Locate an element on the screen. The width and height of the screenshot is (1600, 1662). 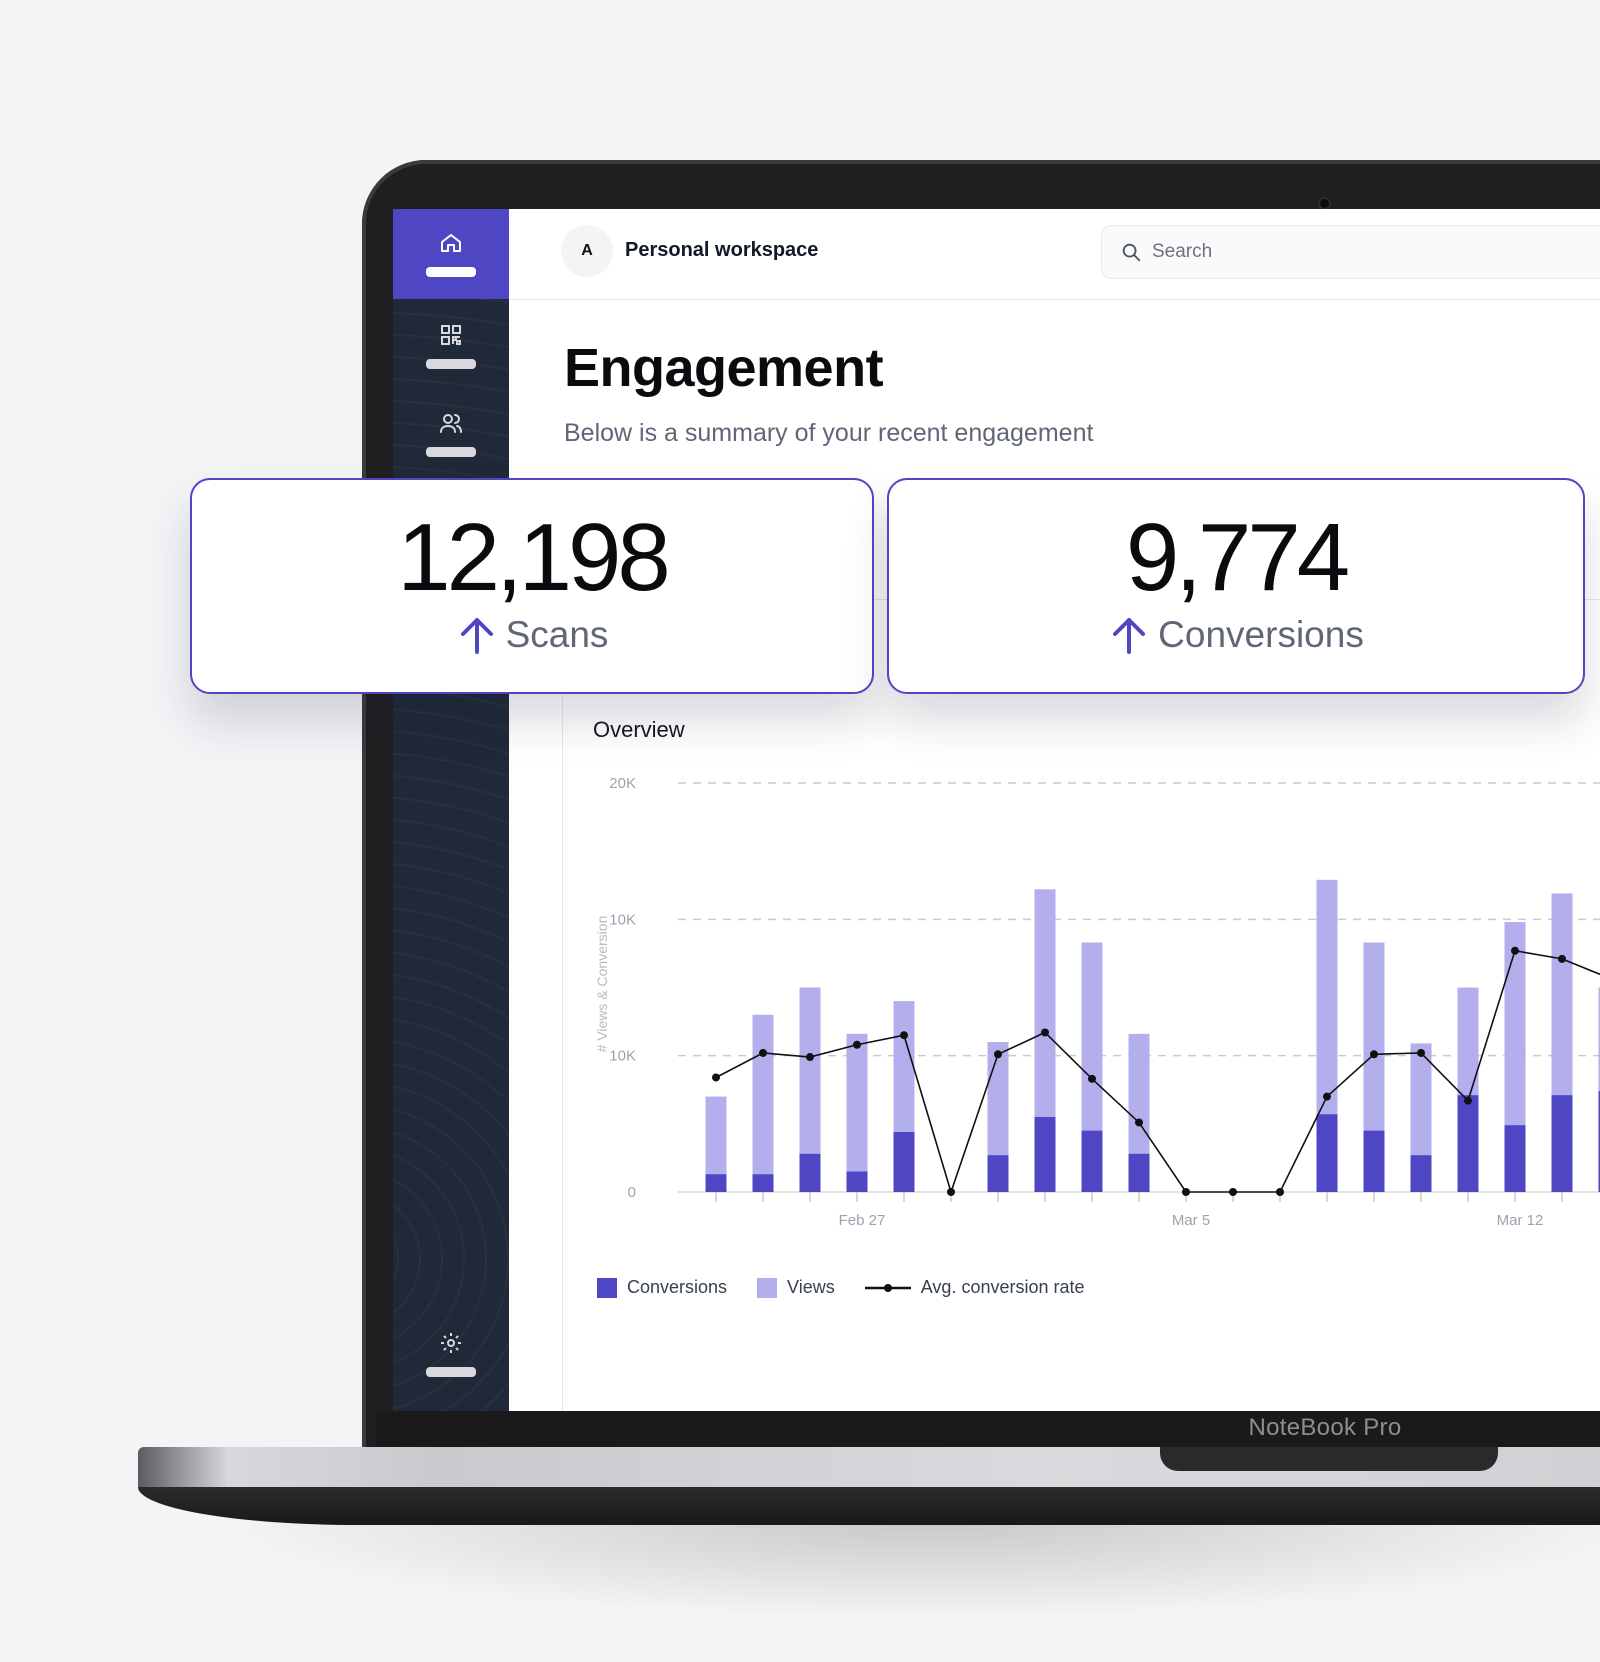
gear-icon is located at coordinates (451, 1343).